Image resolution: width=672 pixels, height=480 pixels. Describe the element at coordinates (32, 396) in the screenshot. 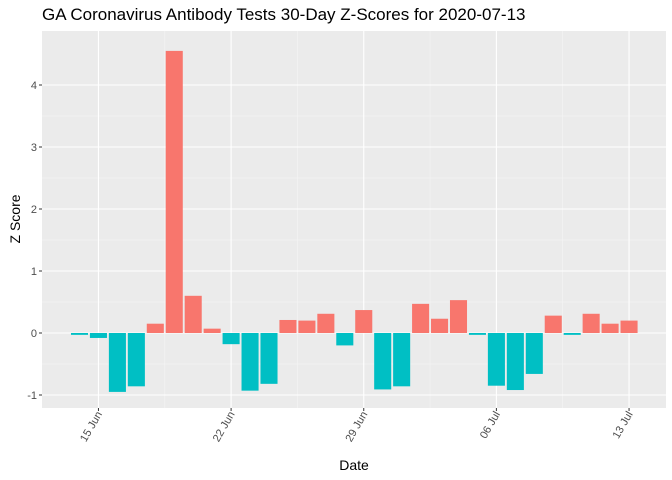

I see `y-tick-label: -1` at that location.